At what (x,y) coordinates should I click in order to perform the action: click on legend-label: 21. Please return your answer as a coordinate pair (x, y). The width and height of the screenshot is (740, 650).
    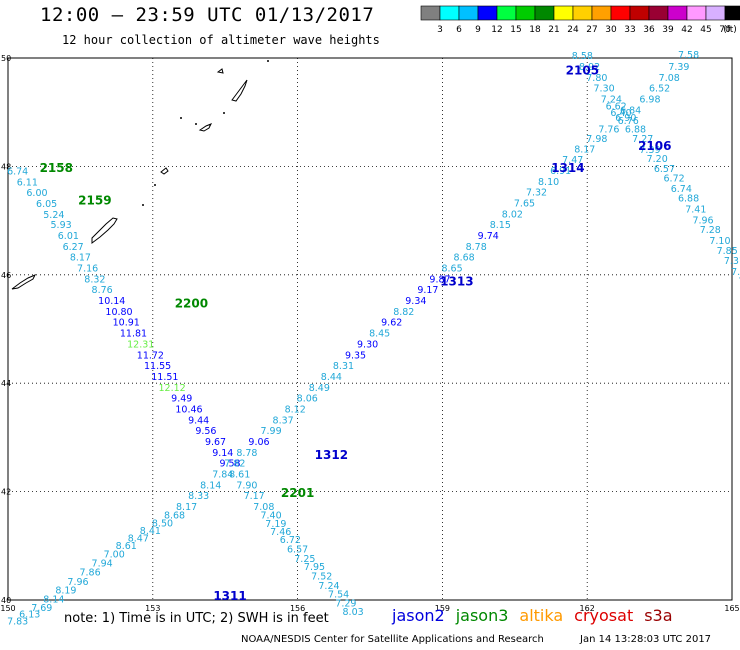
    Looking at the image, I should click on (553, 30).